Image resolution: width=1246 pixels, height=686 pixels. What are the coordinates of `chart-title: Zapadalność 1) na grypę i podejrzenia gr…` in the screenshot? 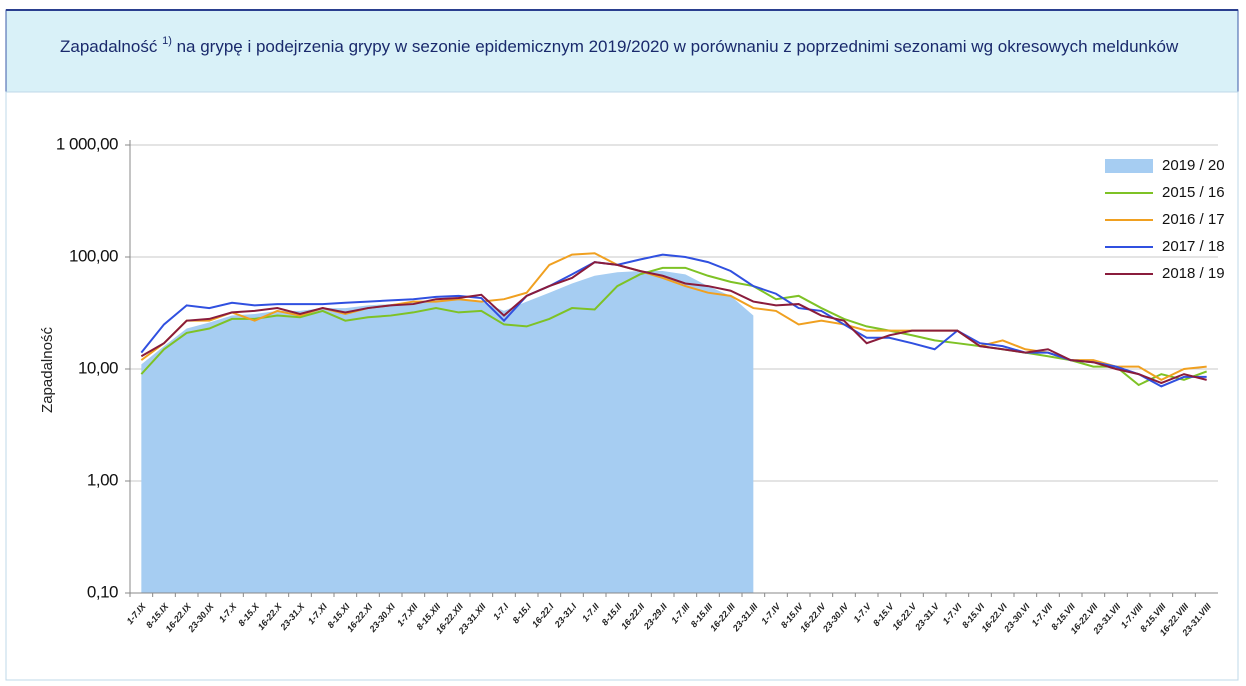 It's located at (619, 43).